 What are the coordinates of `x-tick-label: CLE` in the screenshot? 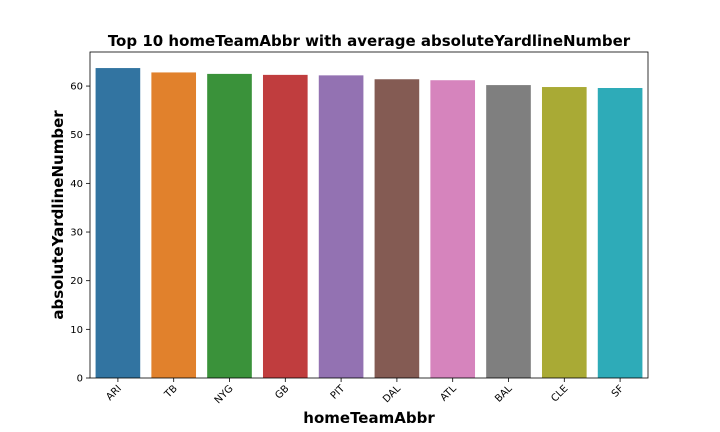 It's located at (559, 393).